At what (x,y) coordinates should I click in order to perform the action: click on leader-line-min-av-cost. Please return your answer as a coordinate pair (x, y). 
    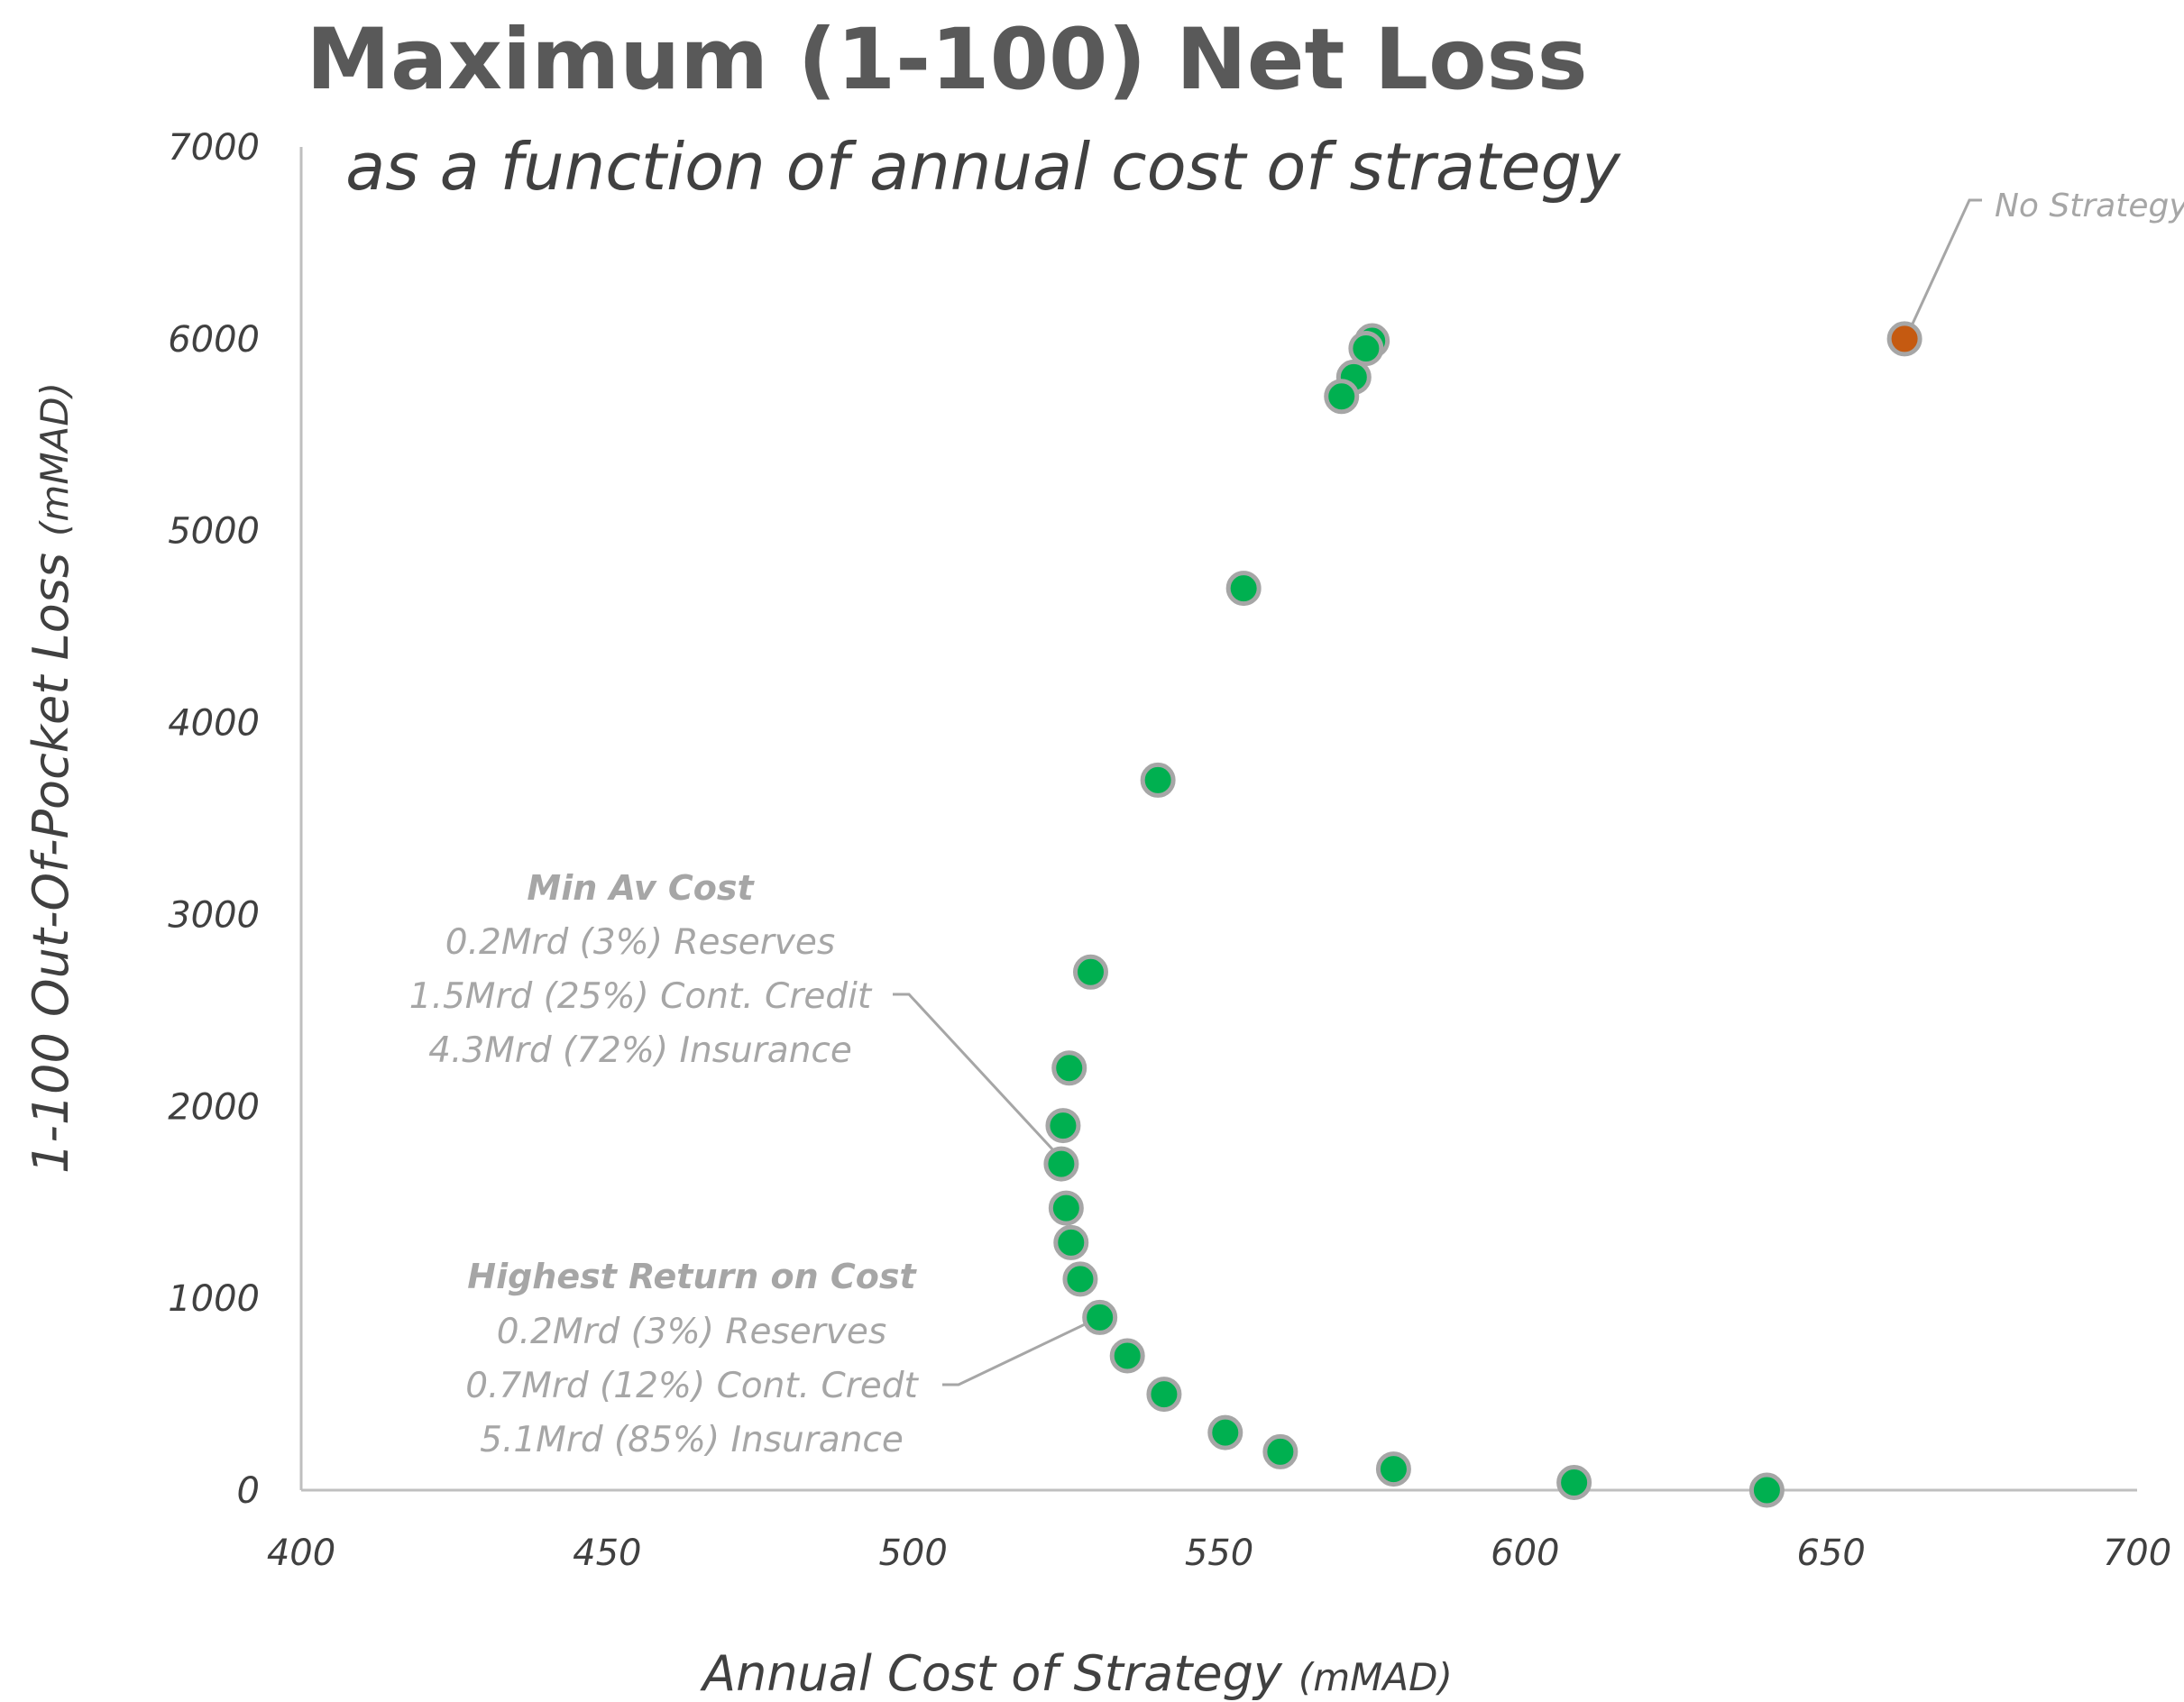
    Looking at the image, I should click on (981, 1080).